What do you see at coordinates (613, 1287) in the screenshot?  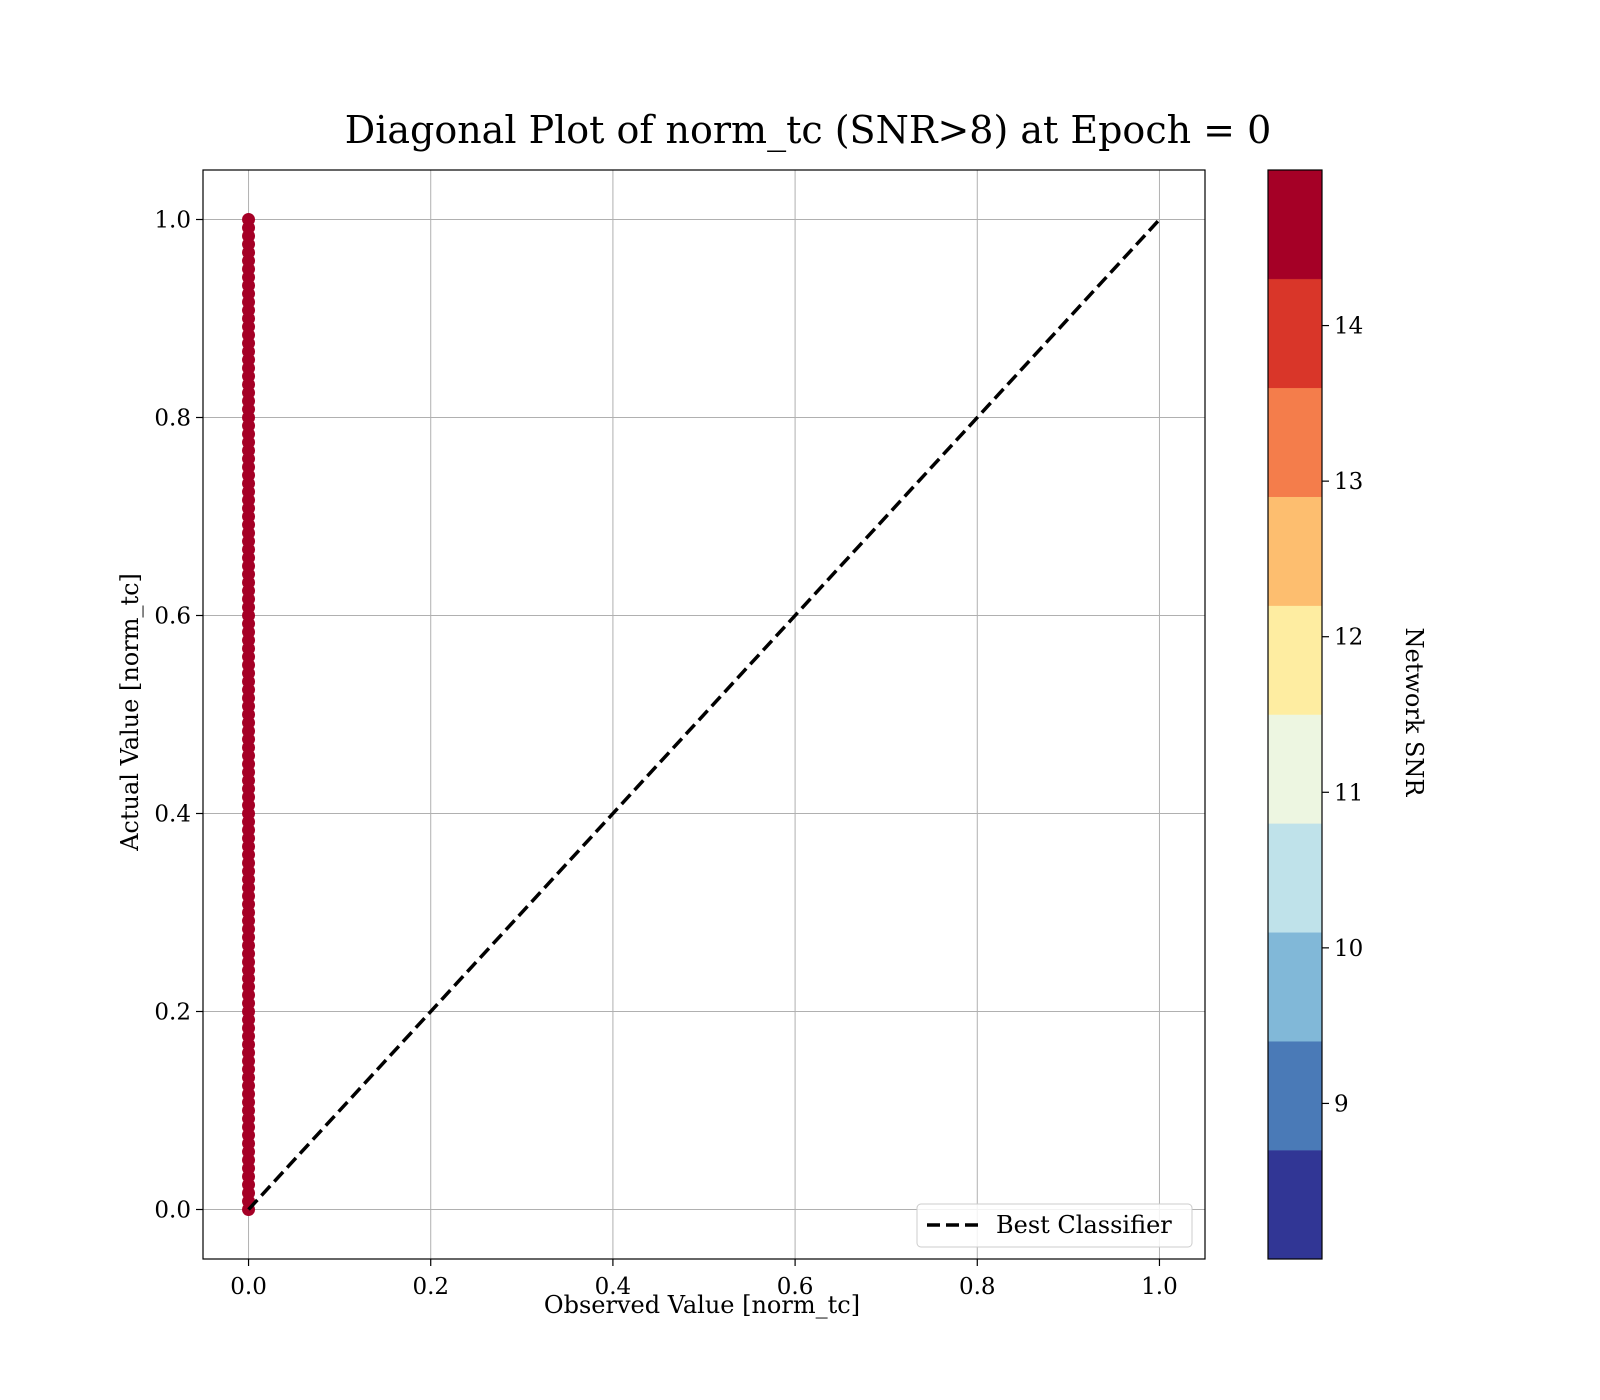 I see `x-tick-label: 0.4` at bounding box center [613, 1287].